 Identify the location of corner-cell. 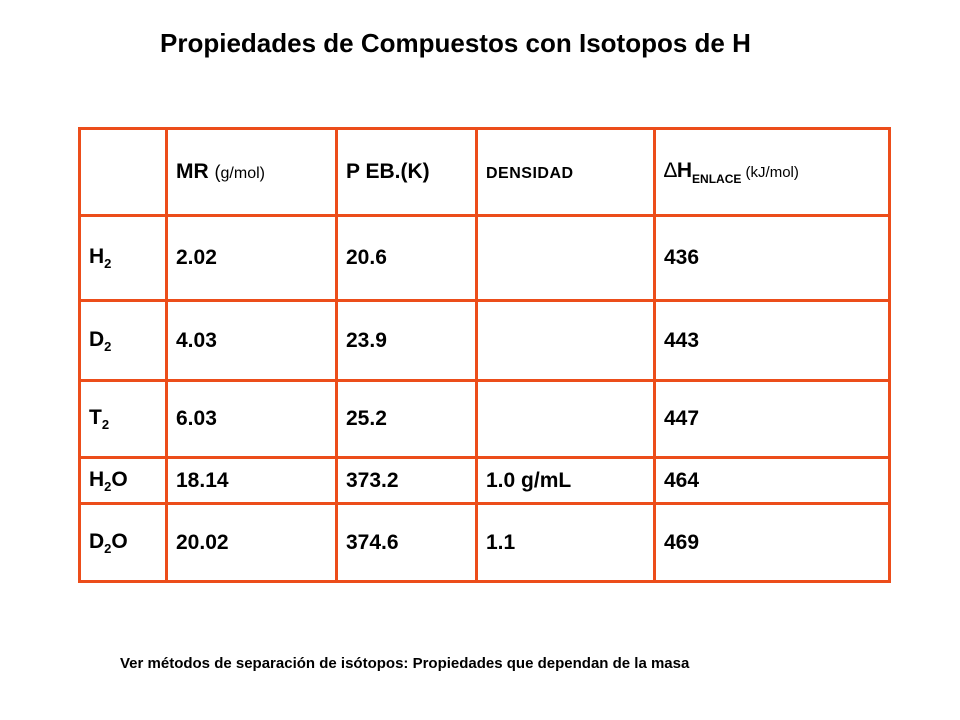
(123, 172).